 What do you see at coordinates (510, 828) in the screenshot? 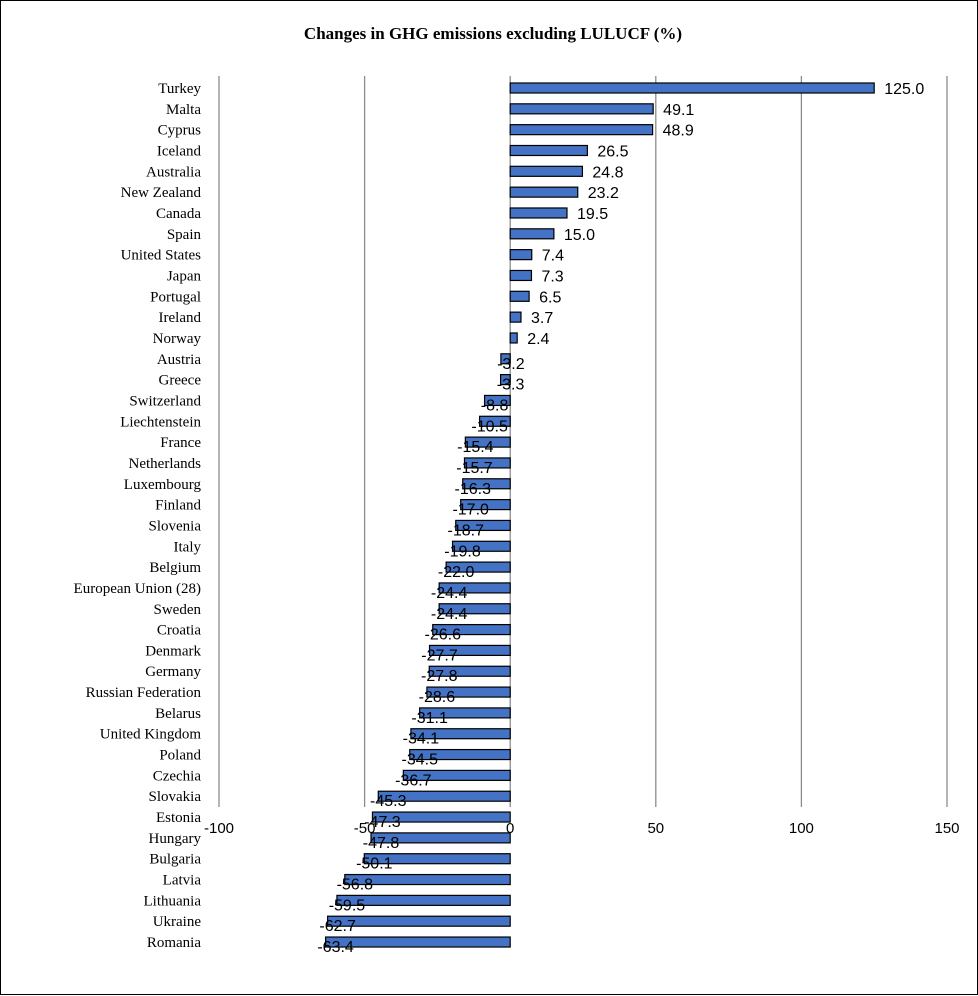
I see `x-tick-label-2: 0` at bounding box center [510, 828].